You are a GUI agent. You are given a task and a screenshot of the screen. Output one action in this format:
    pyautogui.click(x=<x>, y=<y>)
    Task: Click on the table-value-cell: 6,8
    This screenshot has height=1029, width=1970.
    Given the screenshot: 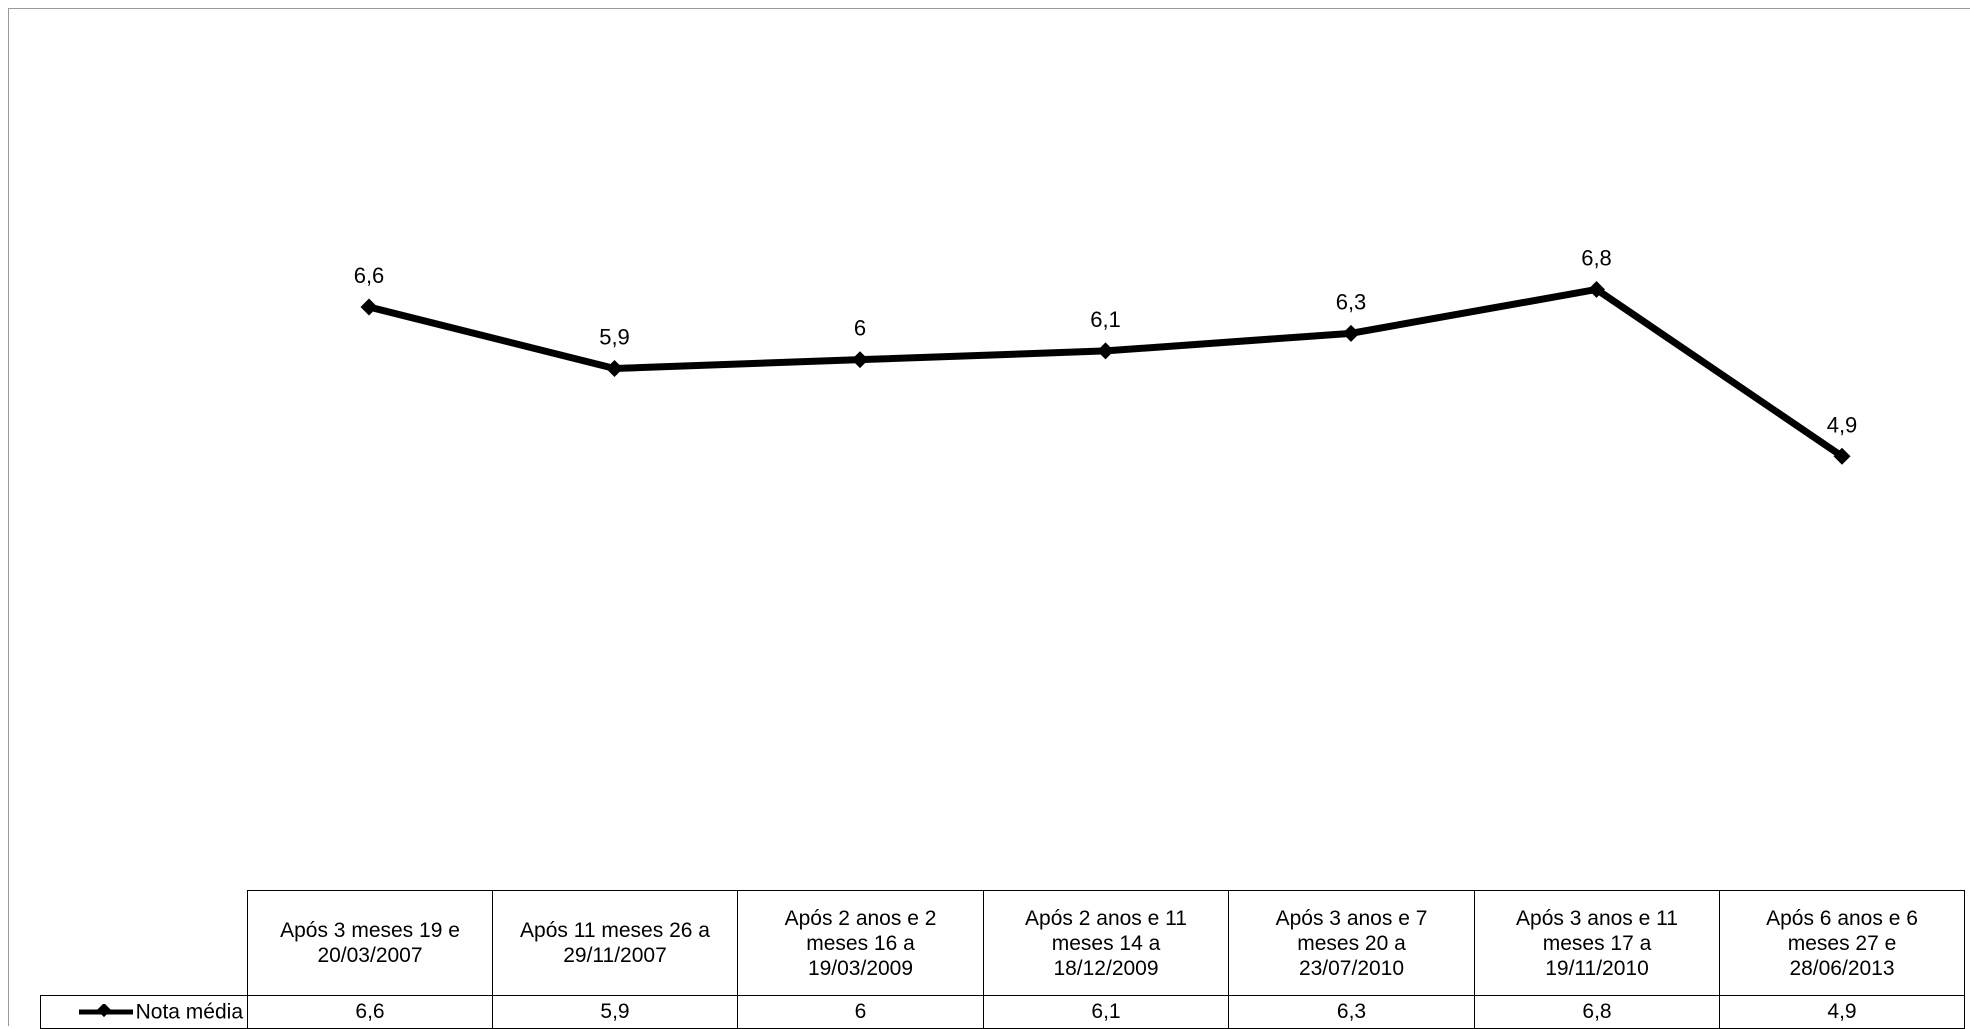 What is the action you would take?
    pyautogui.click(x=1597, y=1012)
    